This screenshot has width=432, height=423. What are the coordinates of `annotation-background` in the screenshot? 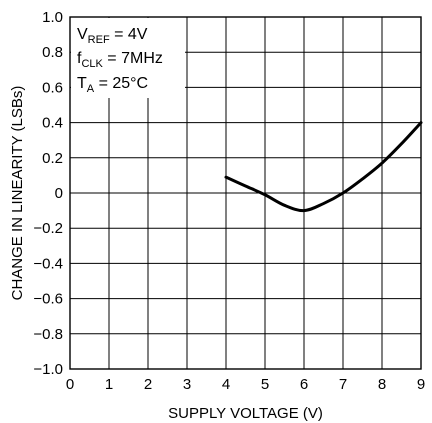 It's located at (128, 58).